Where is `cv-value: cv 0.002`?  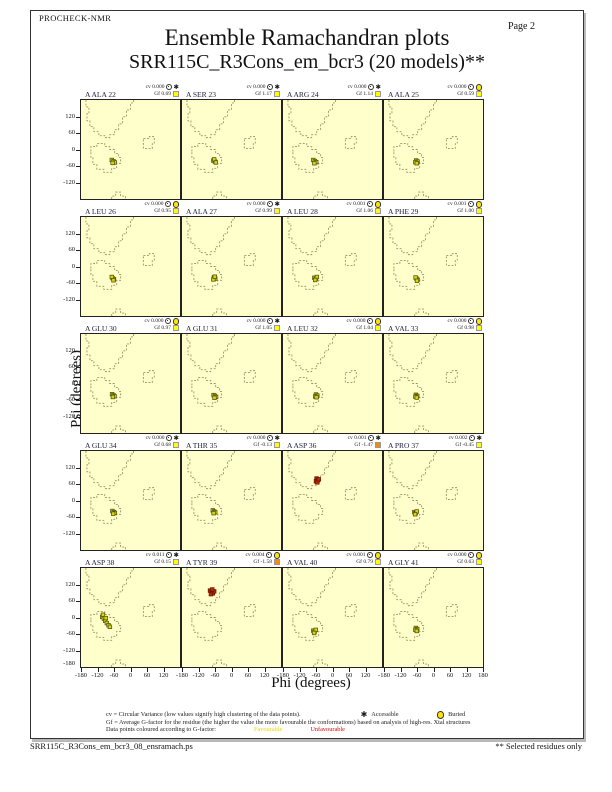 cv-value: cv 0.002 is located at coordinates (458, 438).